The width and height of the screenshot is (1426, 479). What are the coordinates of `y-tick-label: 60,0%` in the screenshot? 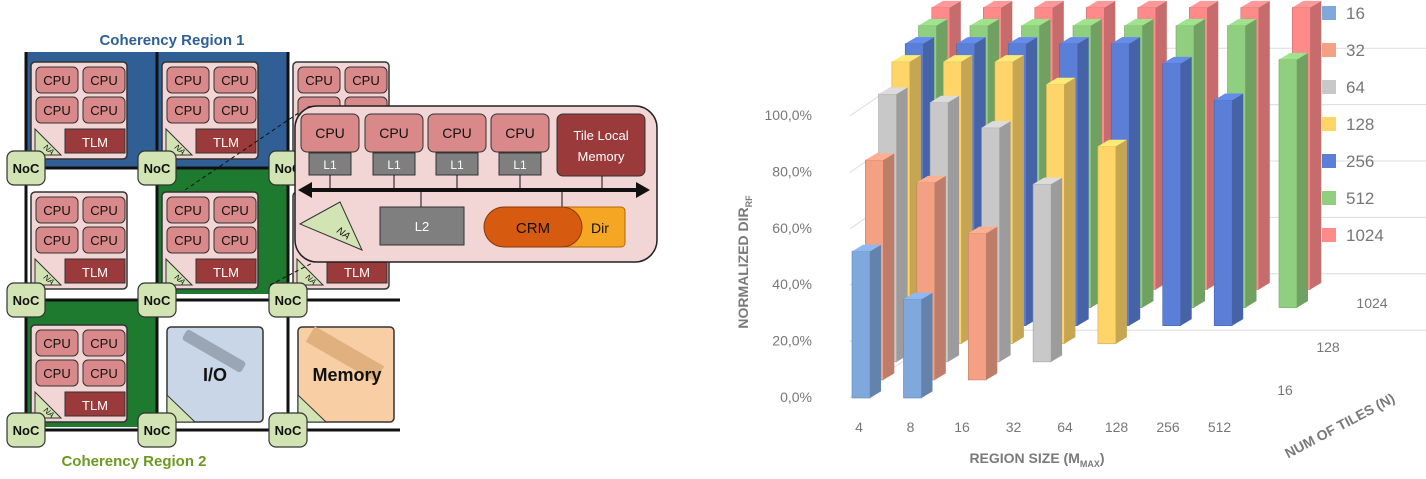 It's located at (792, 228).